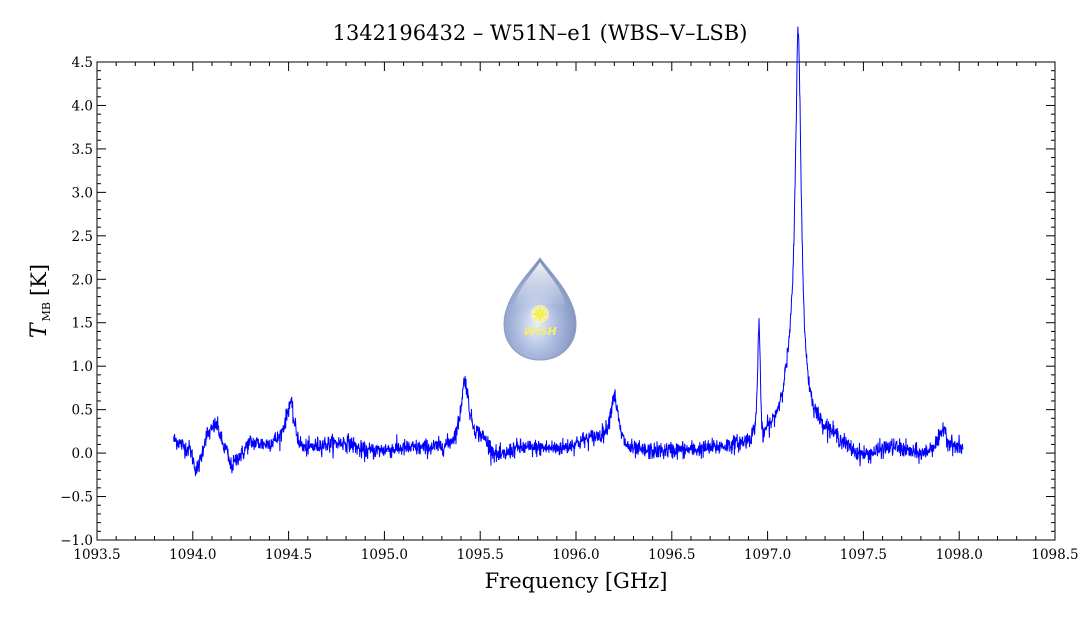 The width and height of the screenshot is (1080, 618). I want to click on x-tick-label: 1098.0, so click(959, 555).